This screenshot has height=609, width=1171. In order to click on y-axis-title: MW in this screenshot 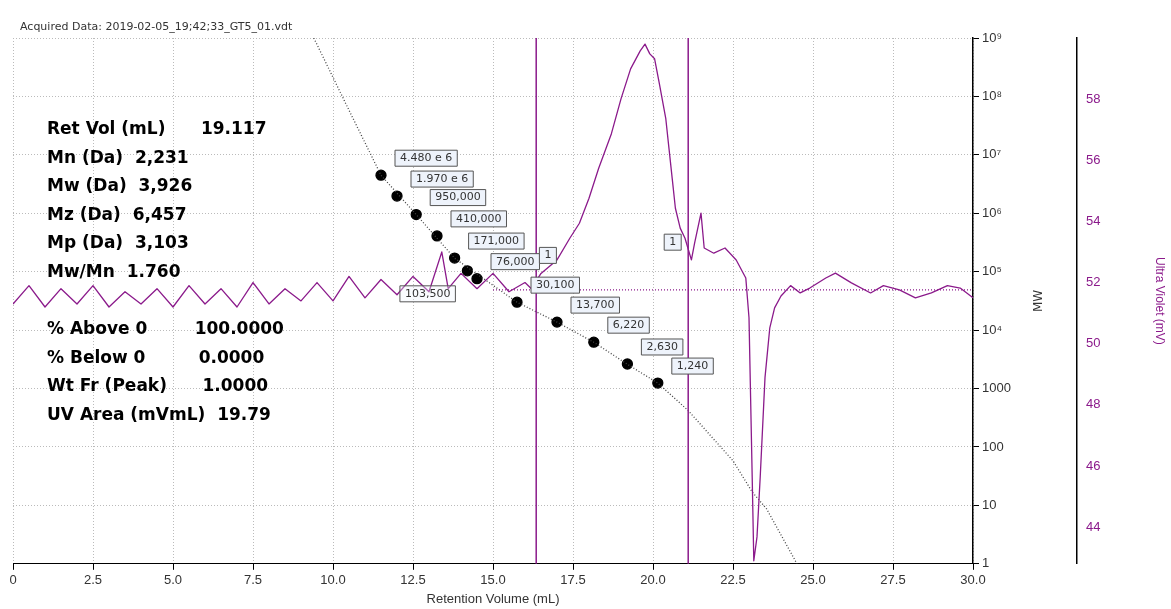, I will do `click(1038, 301)`.